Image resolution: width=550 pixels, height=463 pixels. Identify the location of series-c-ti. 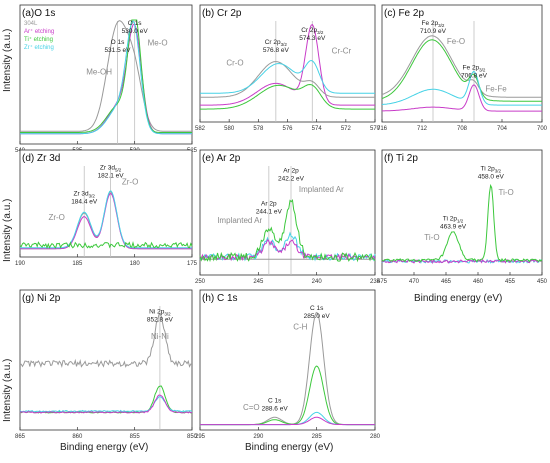
(461, 70).